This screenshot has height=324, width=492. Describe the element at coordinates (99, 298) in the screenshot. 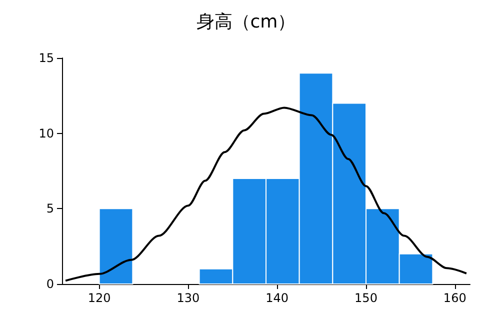

I see `x-tick-label: 120` at that location.